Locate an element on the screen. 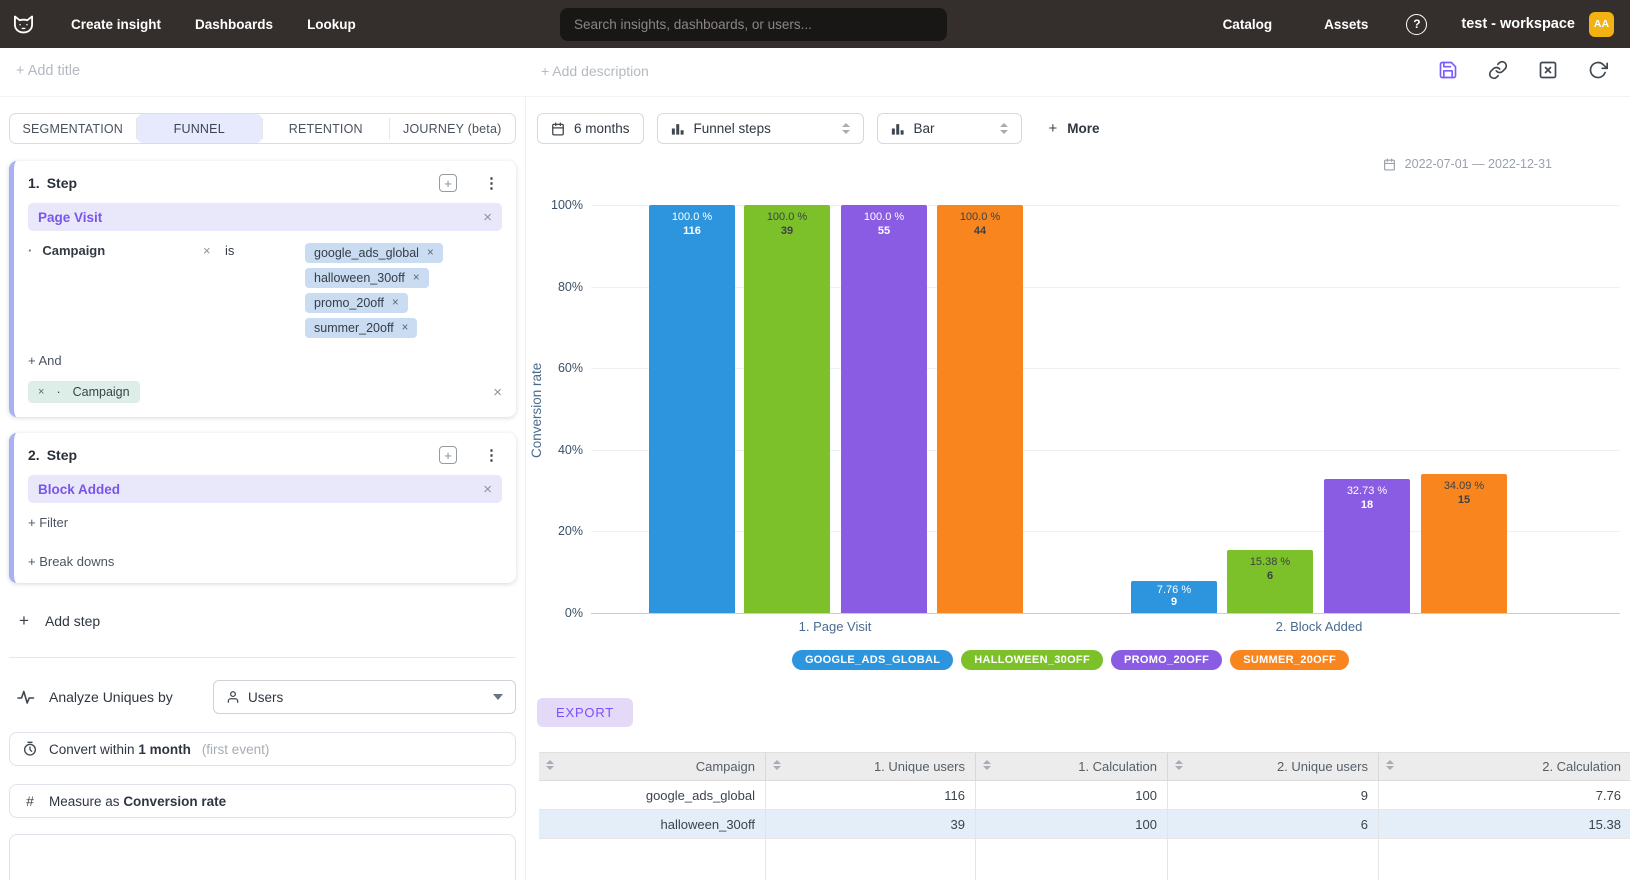  nav-dashboards: Dashboards is located at coordinates (234, 24).